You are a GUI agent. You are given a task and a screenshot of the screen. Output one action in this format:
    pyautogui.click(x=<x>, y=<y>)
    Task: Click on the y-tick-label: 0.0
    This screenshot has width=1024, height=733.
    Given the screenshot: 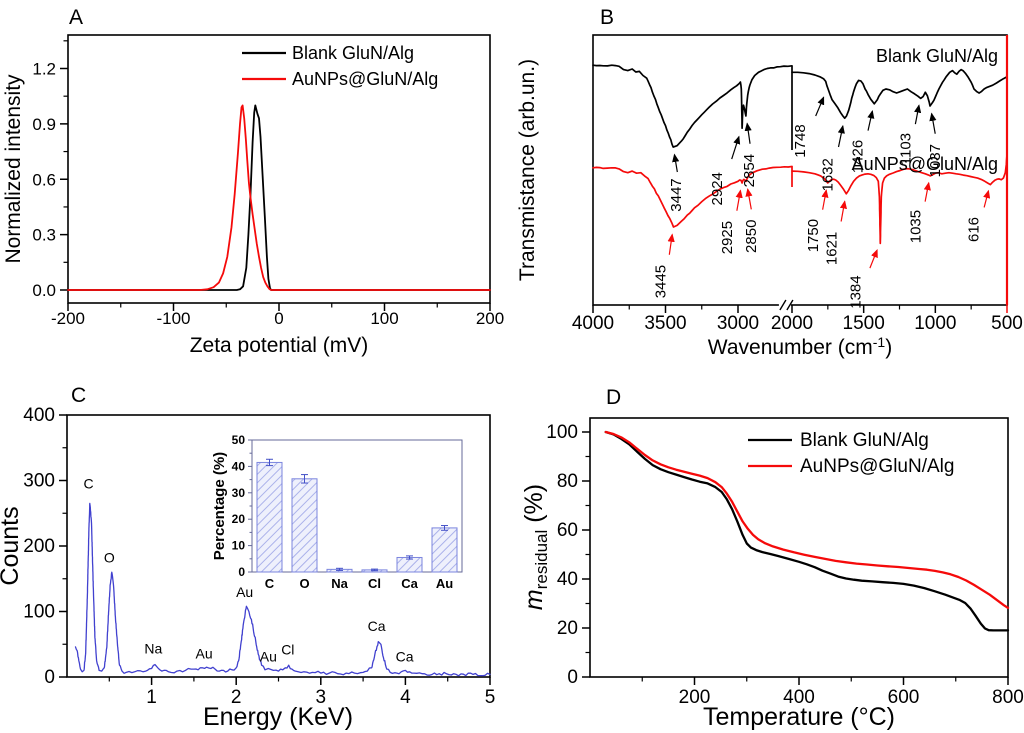 What is the action you would take?
    pyautogui.click(x=44, y=290)
    